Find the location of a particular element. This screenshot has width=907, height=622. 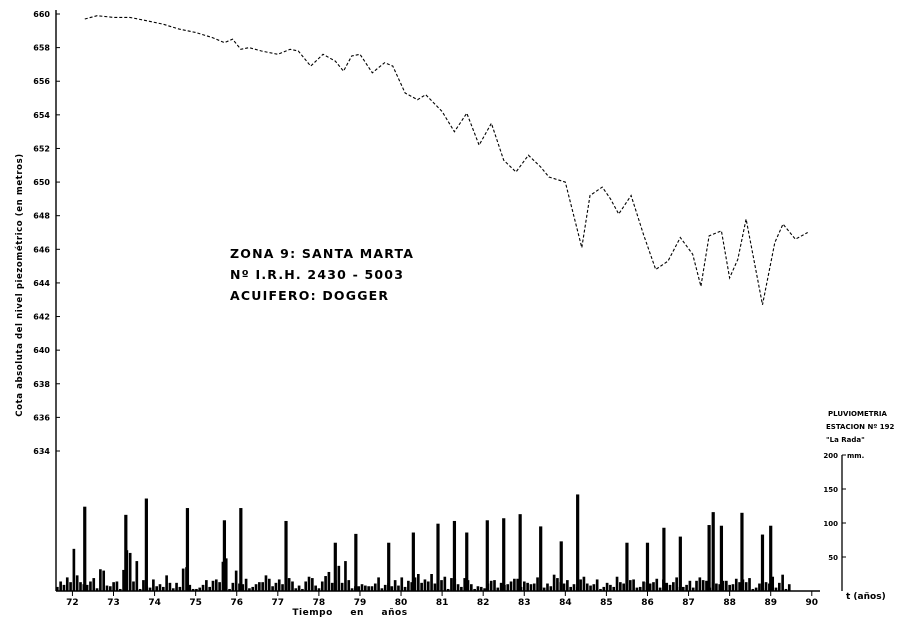

rainfall-tick: 200 is located at coordinates (834, 456).